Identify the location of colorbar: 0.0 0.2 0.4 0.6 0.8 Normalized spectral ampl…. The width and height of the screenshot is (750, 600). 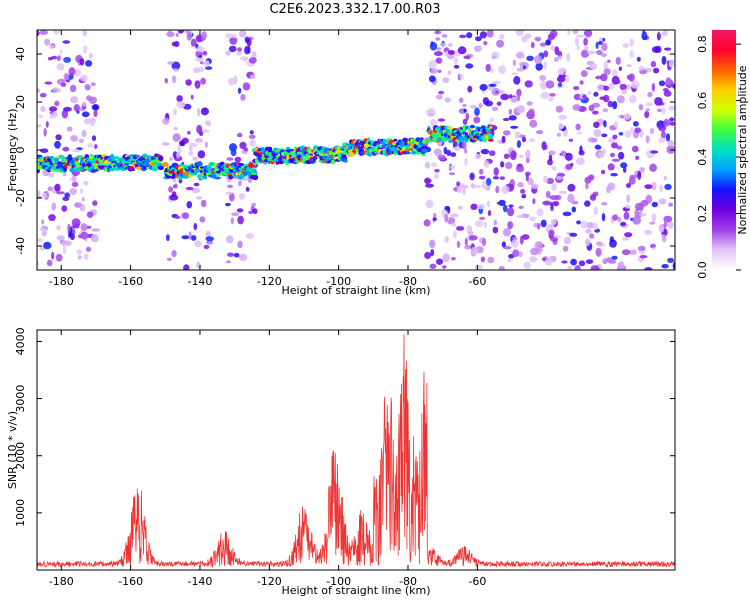
(722, 154).